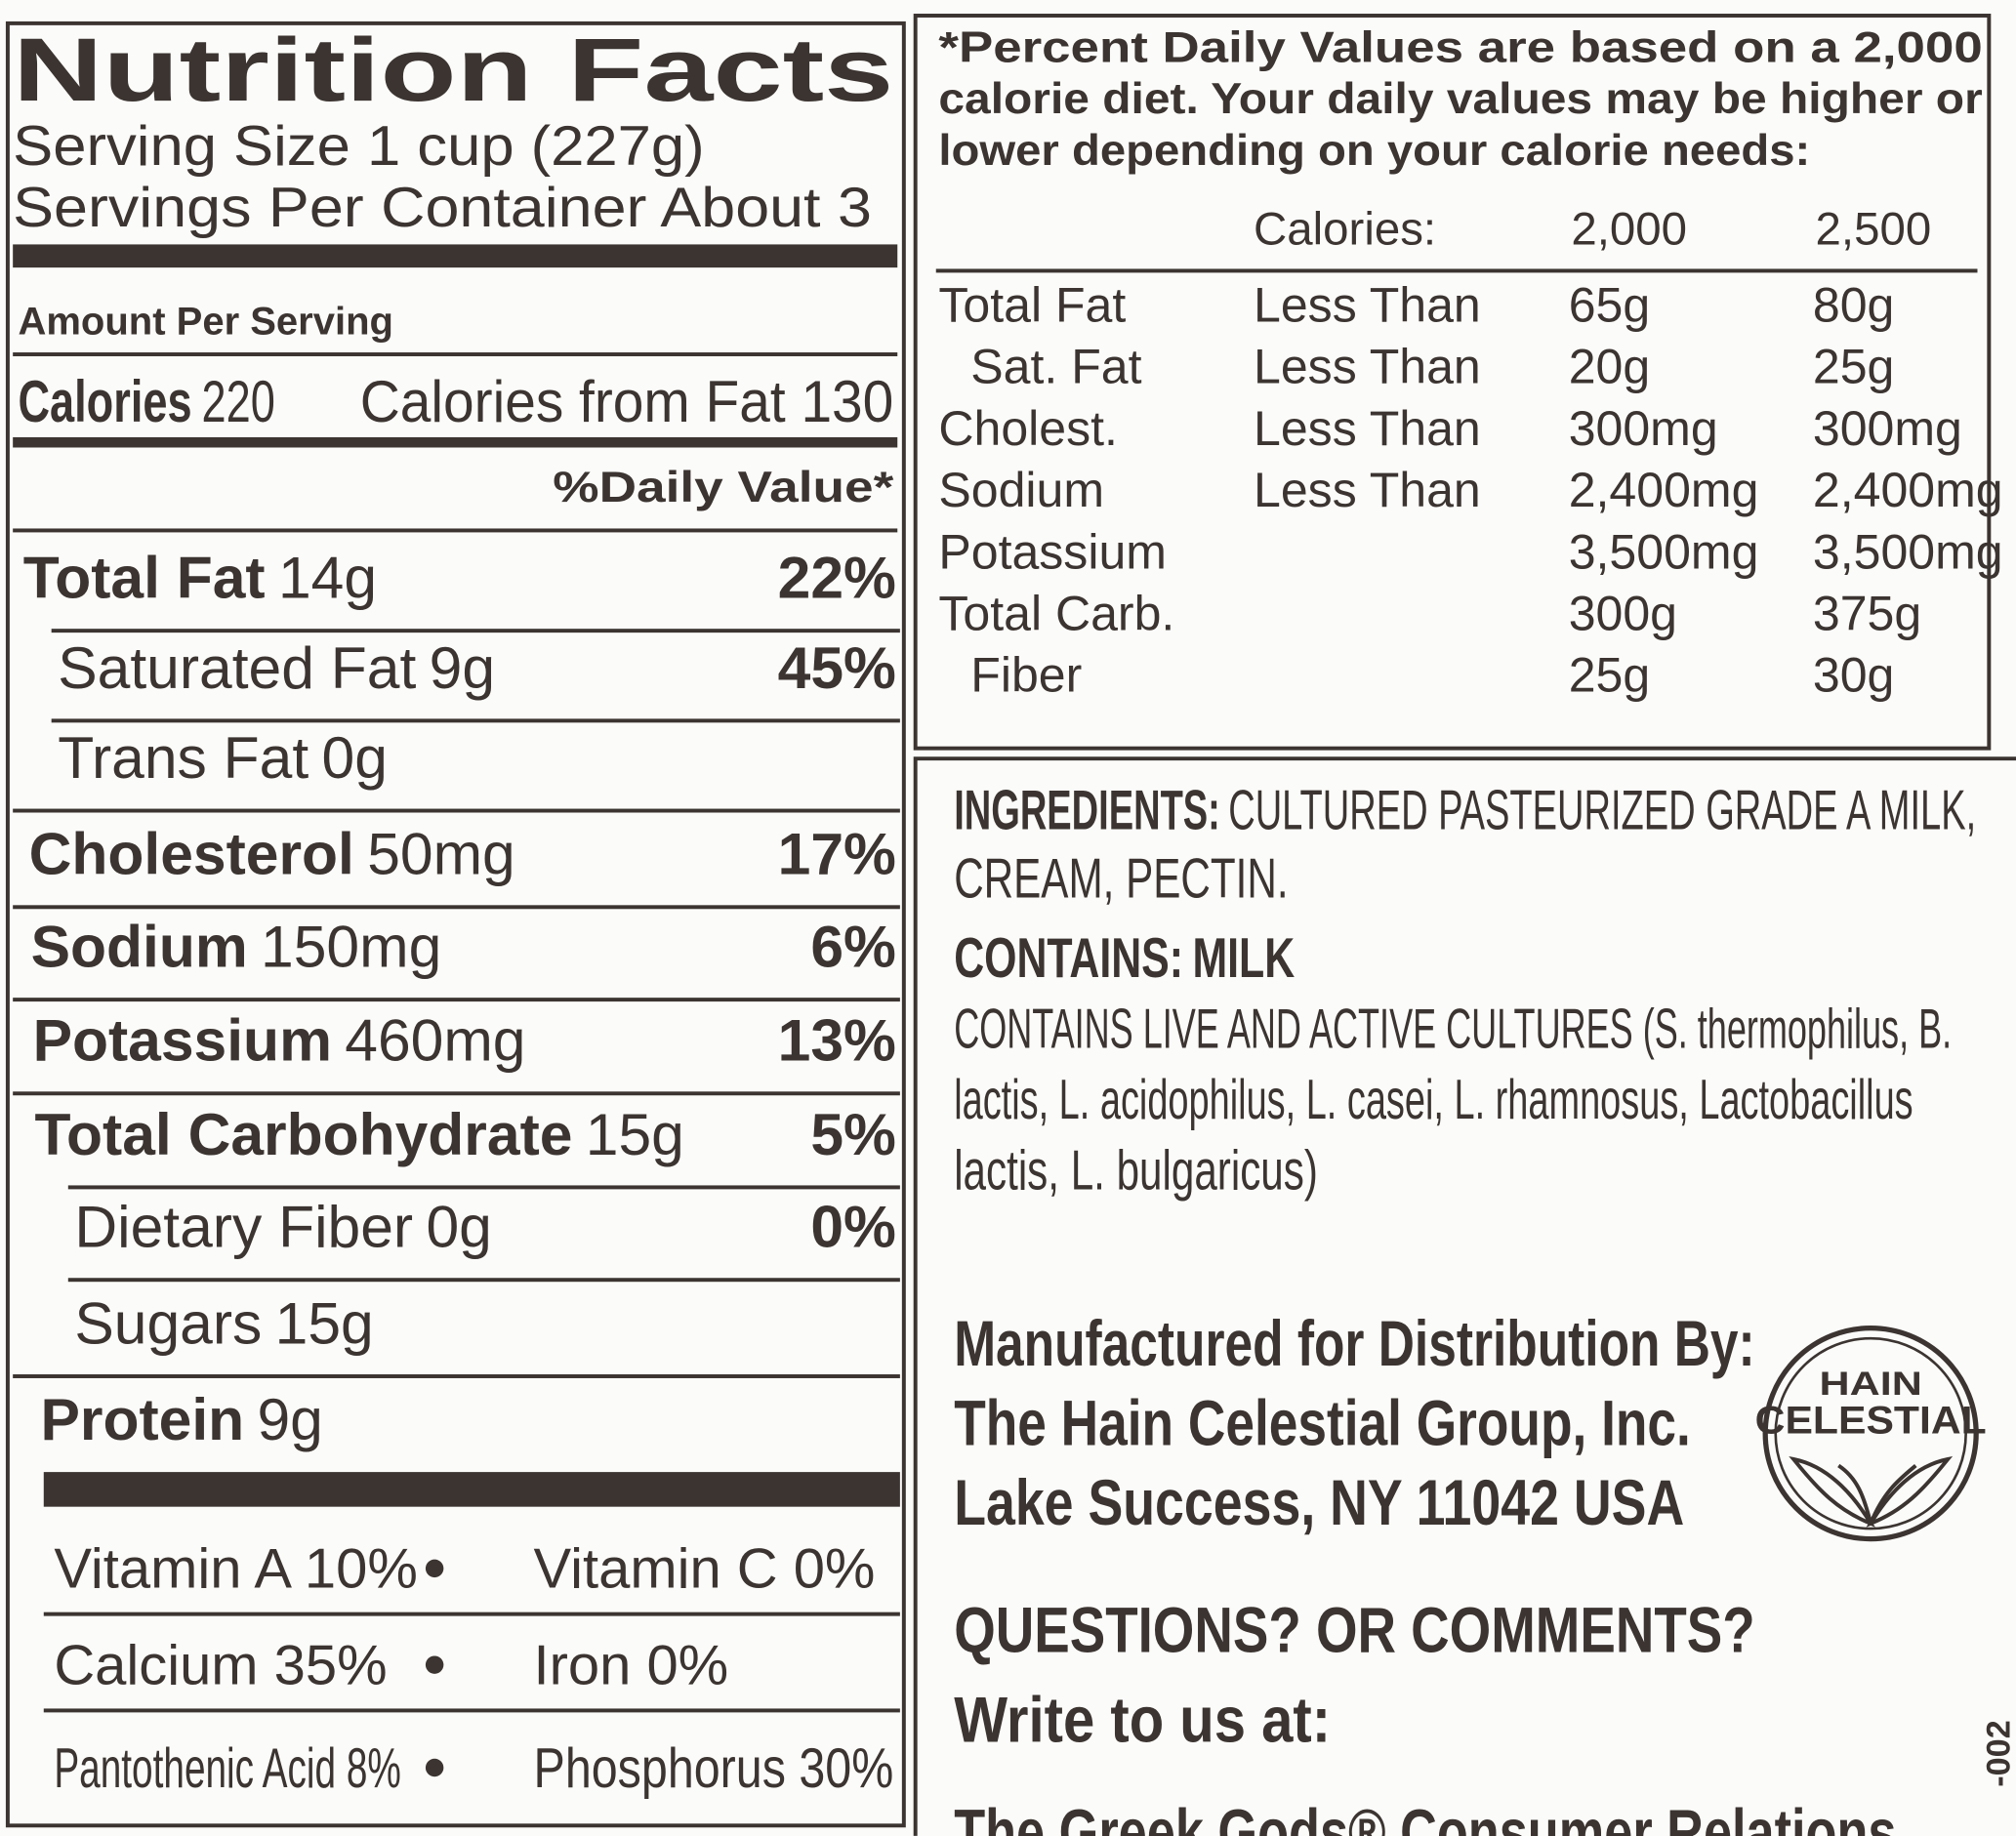 The height and width of the screenshot is (1836, 2016). I want to click on footnote-cell: 20g, so click(1610, 367).